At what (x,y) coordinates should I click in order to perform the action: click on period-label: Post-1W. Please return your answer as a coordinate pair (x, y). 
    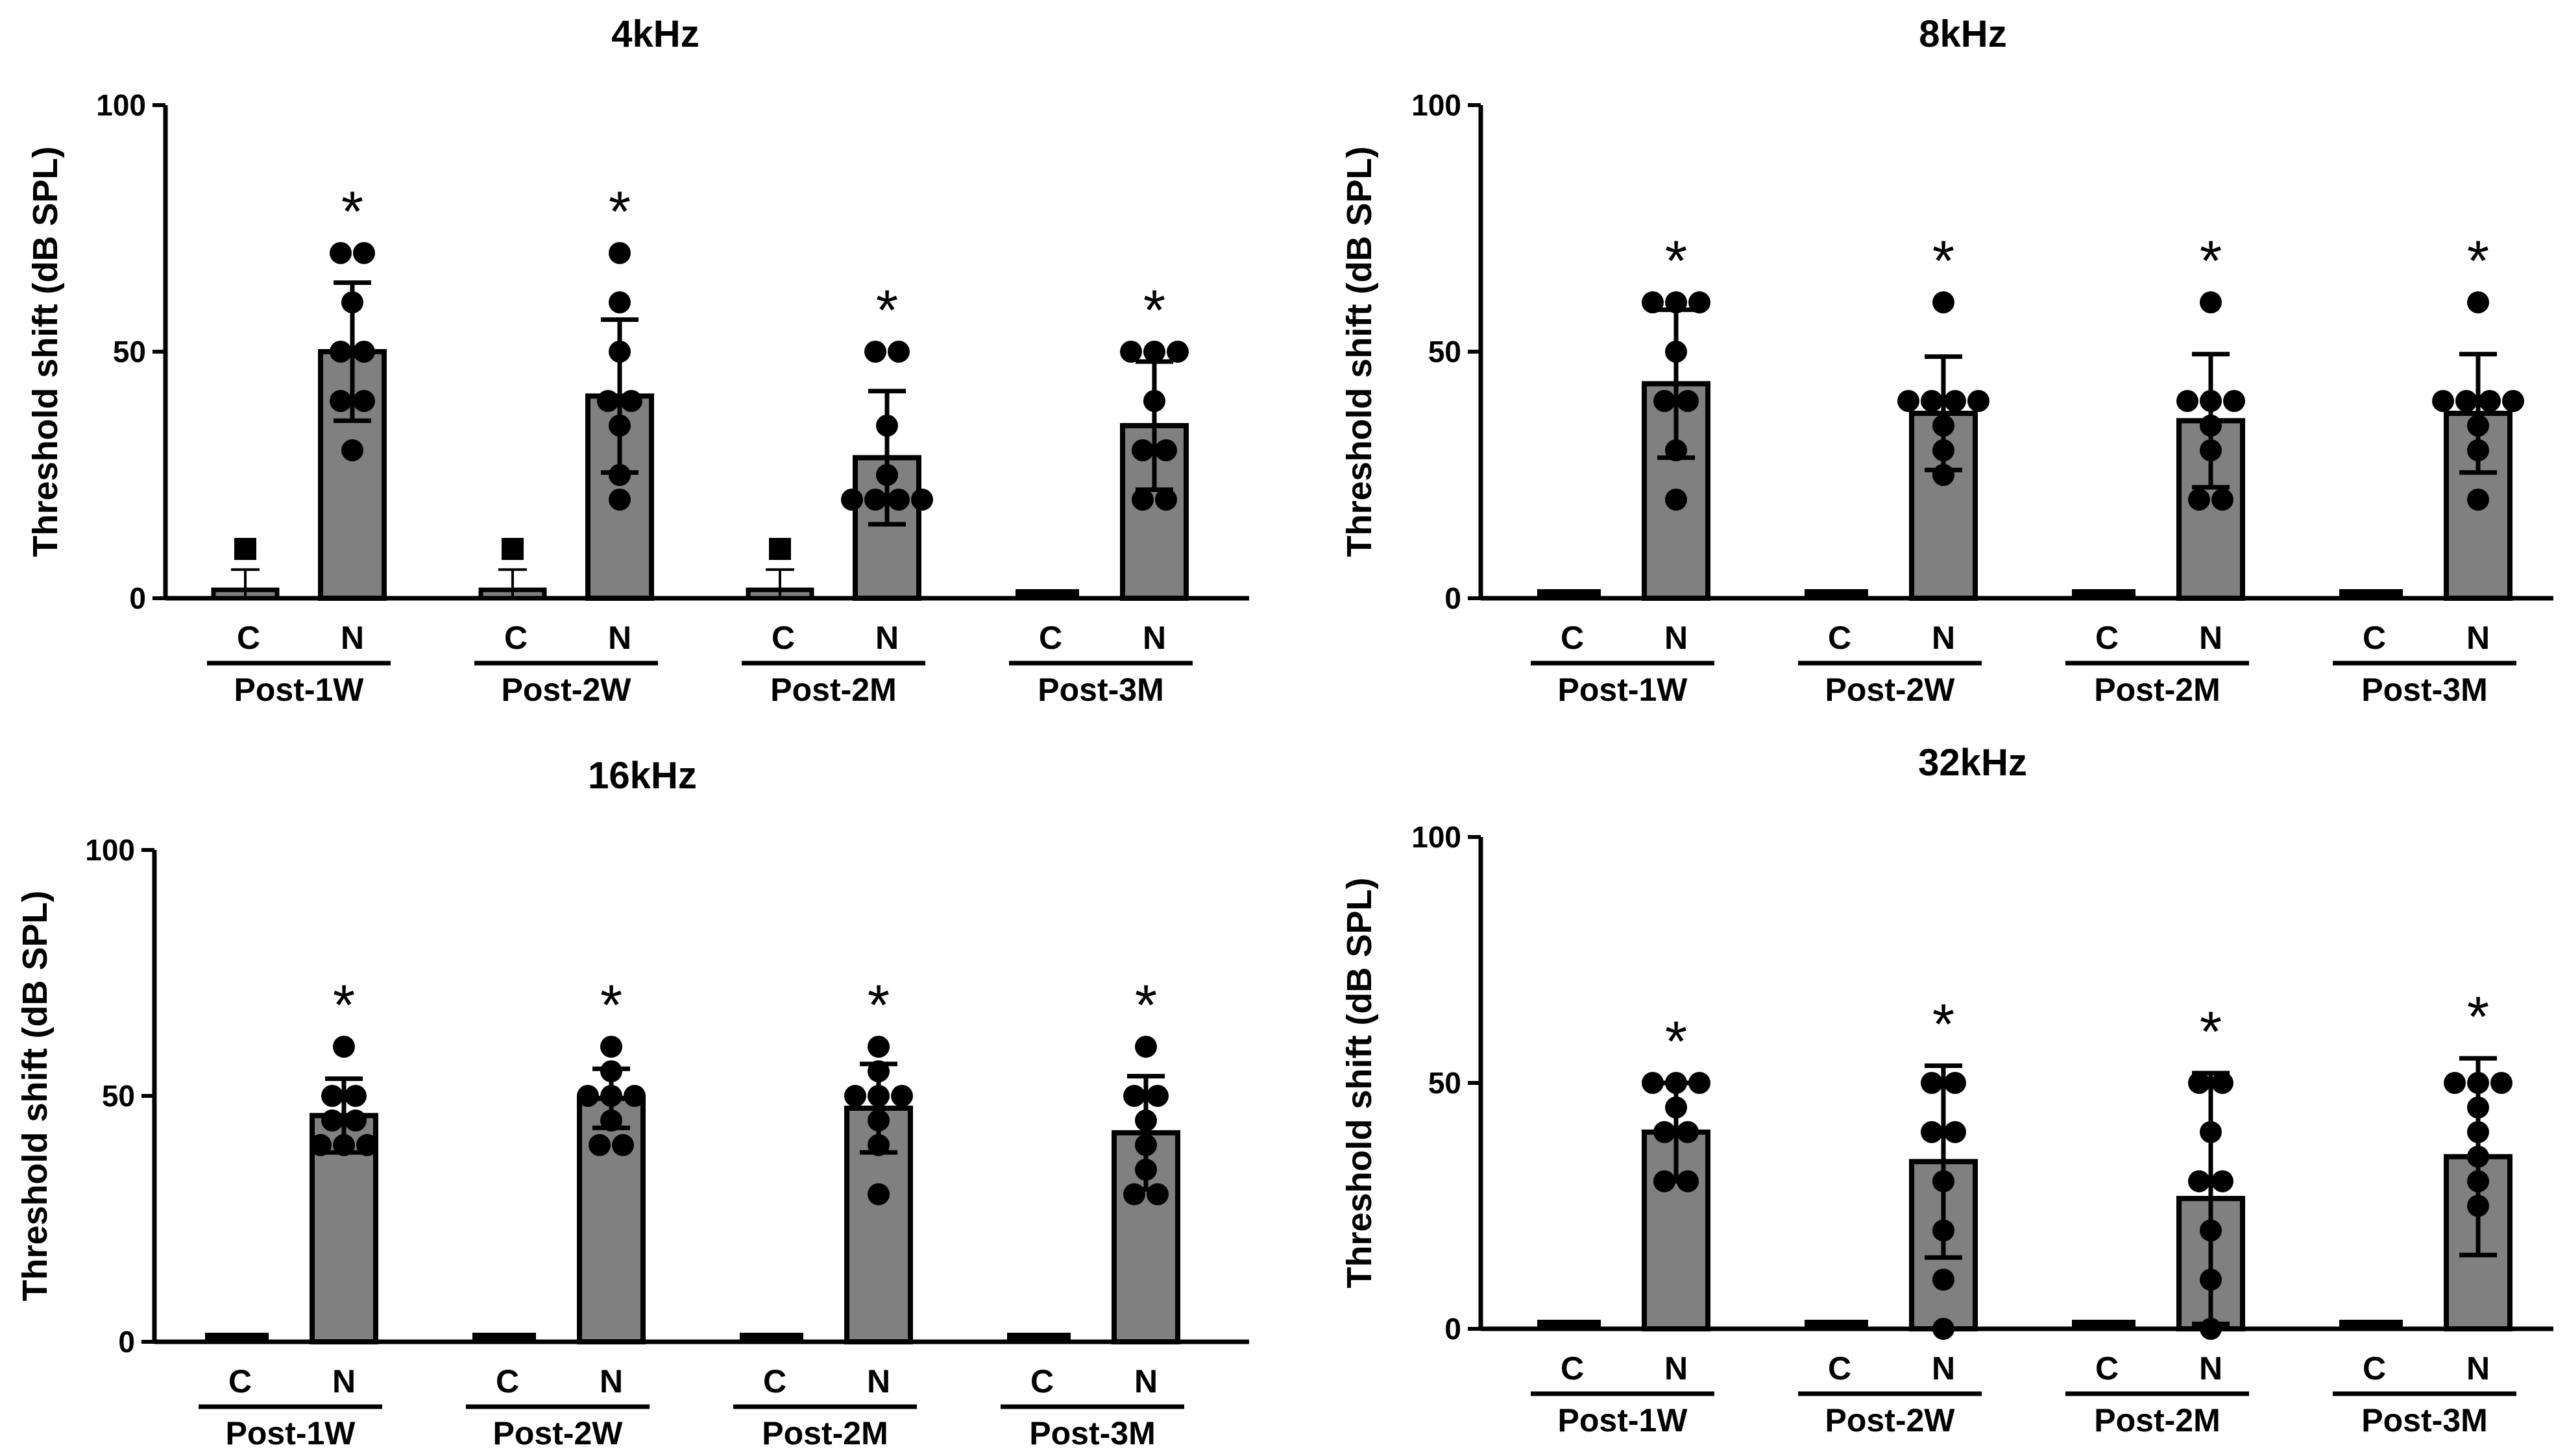
    Looking at the image, I should click on (1623, 1420).